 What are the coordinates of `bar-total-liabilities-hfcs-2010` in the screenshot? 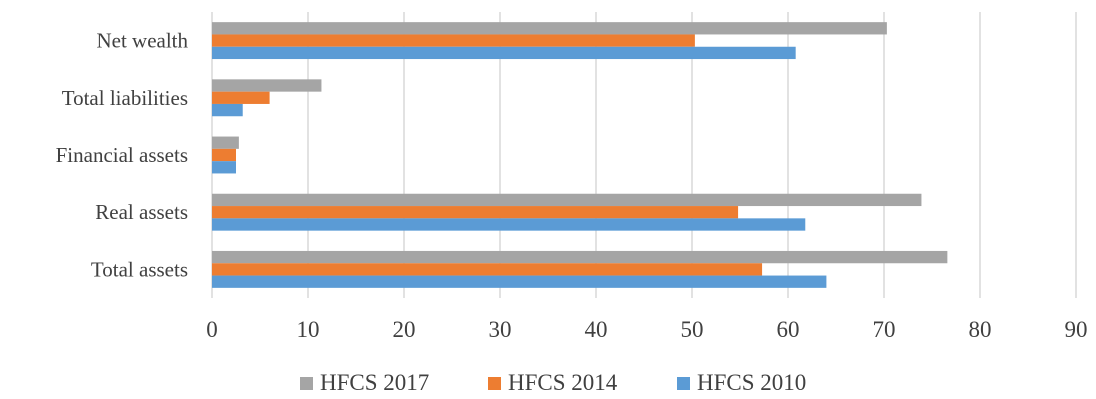 It's located at (227, 110).